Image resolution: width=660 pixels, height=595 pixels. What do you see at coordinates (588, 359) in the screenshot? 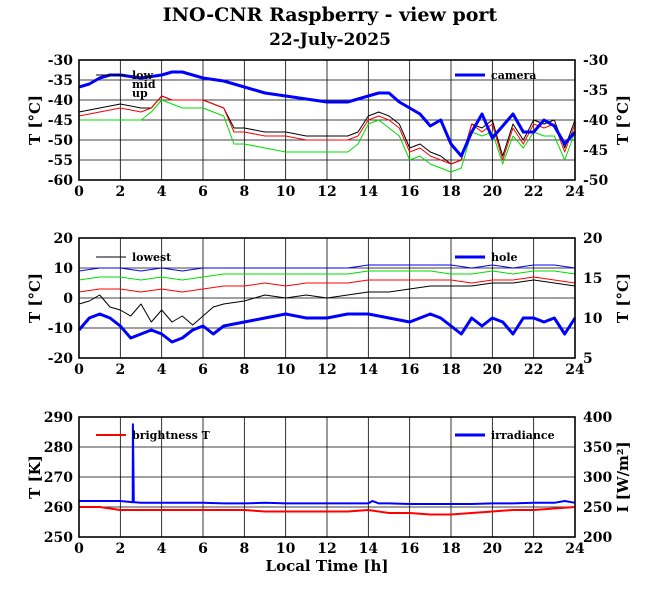
I see `y2-tick-label: 5` at bounding box center [588, 359].